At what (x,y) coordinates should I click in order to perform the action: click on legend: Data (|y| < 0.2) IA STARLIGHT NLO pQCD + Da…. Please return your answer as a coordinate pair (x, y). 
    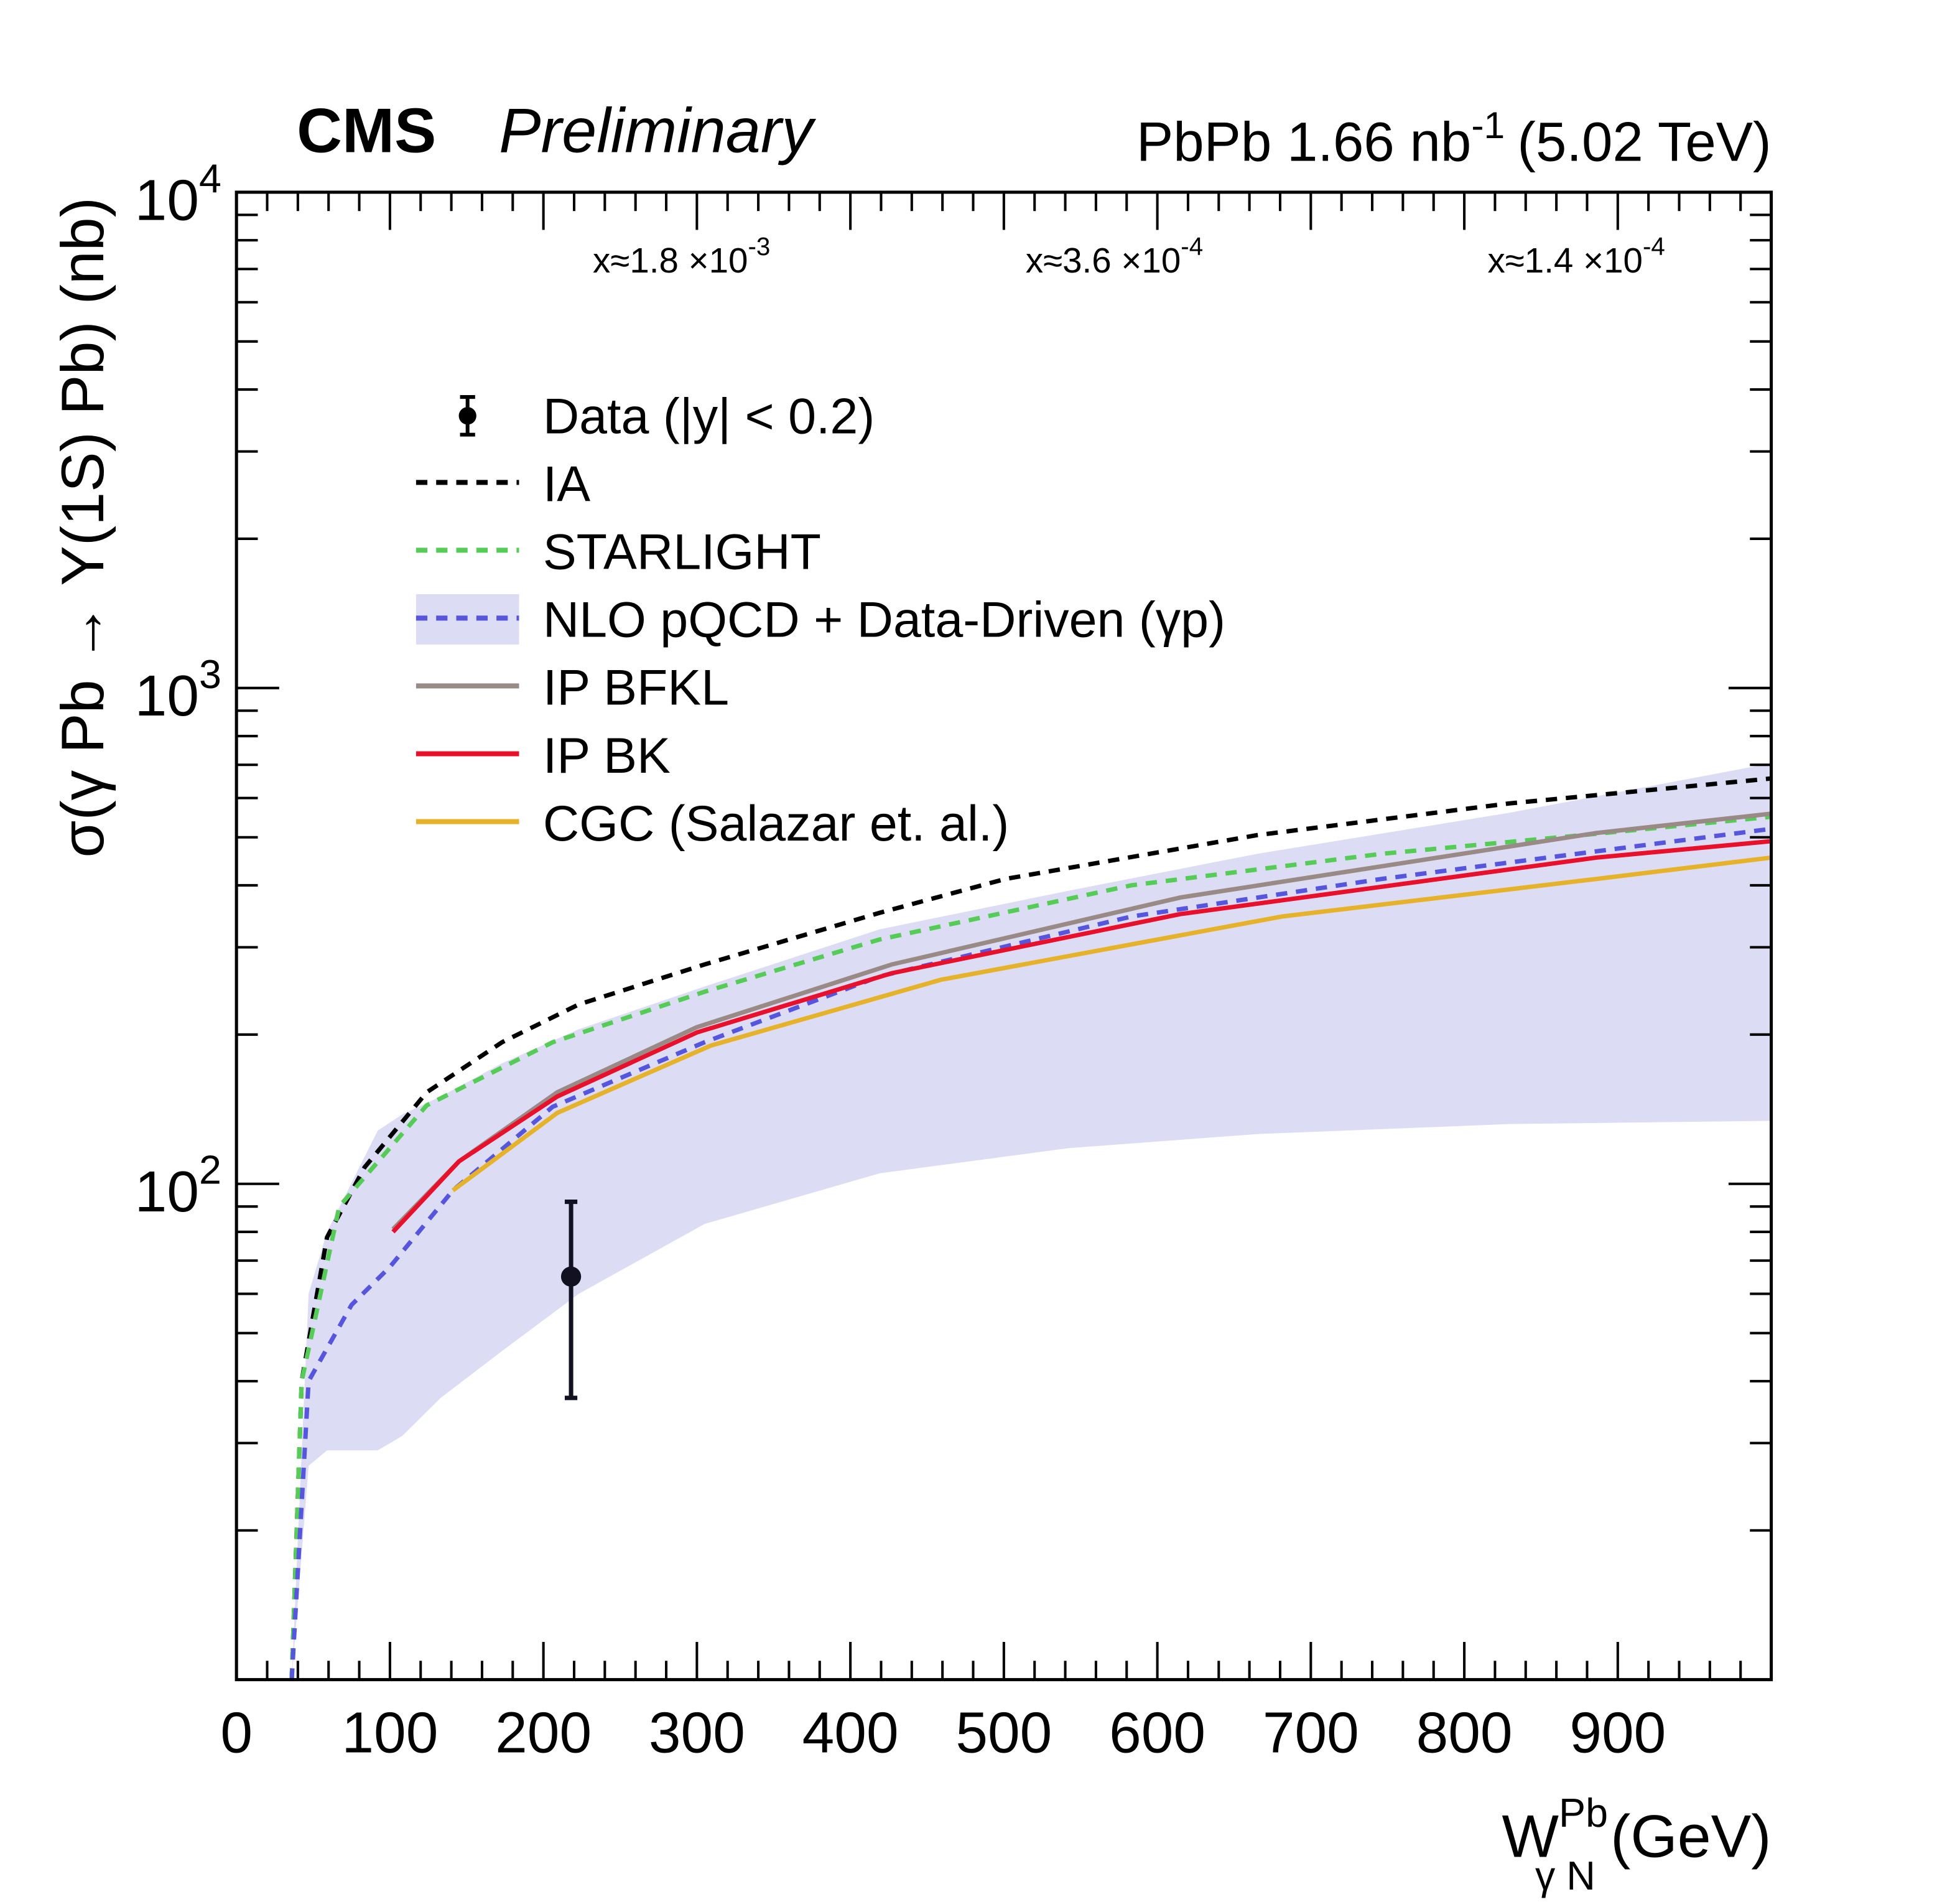
    Looking at the image, I should click on (820, 620).